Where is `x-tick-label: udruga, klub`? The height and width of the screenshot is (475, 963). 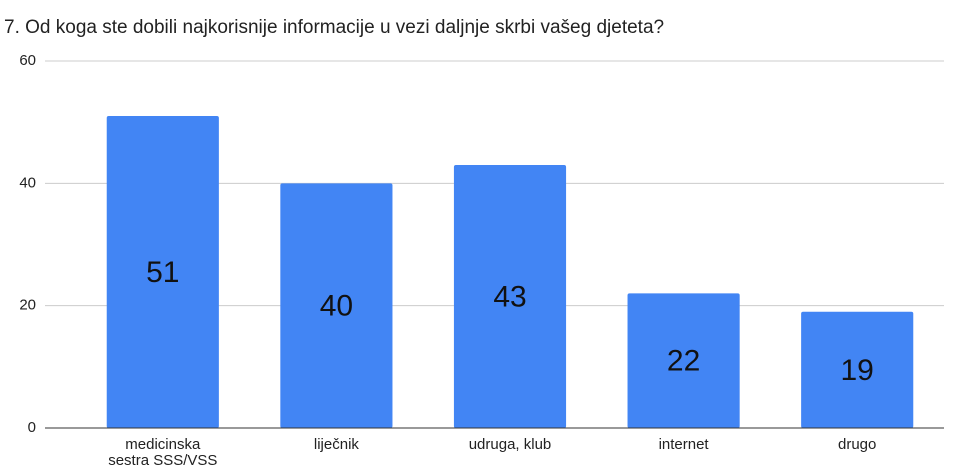 x-tick-label: udruga, klub is located at coordinates (510, 444).